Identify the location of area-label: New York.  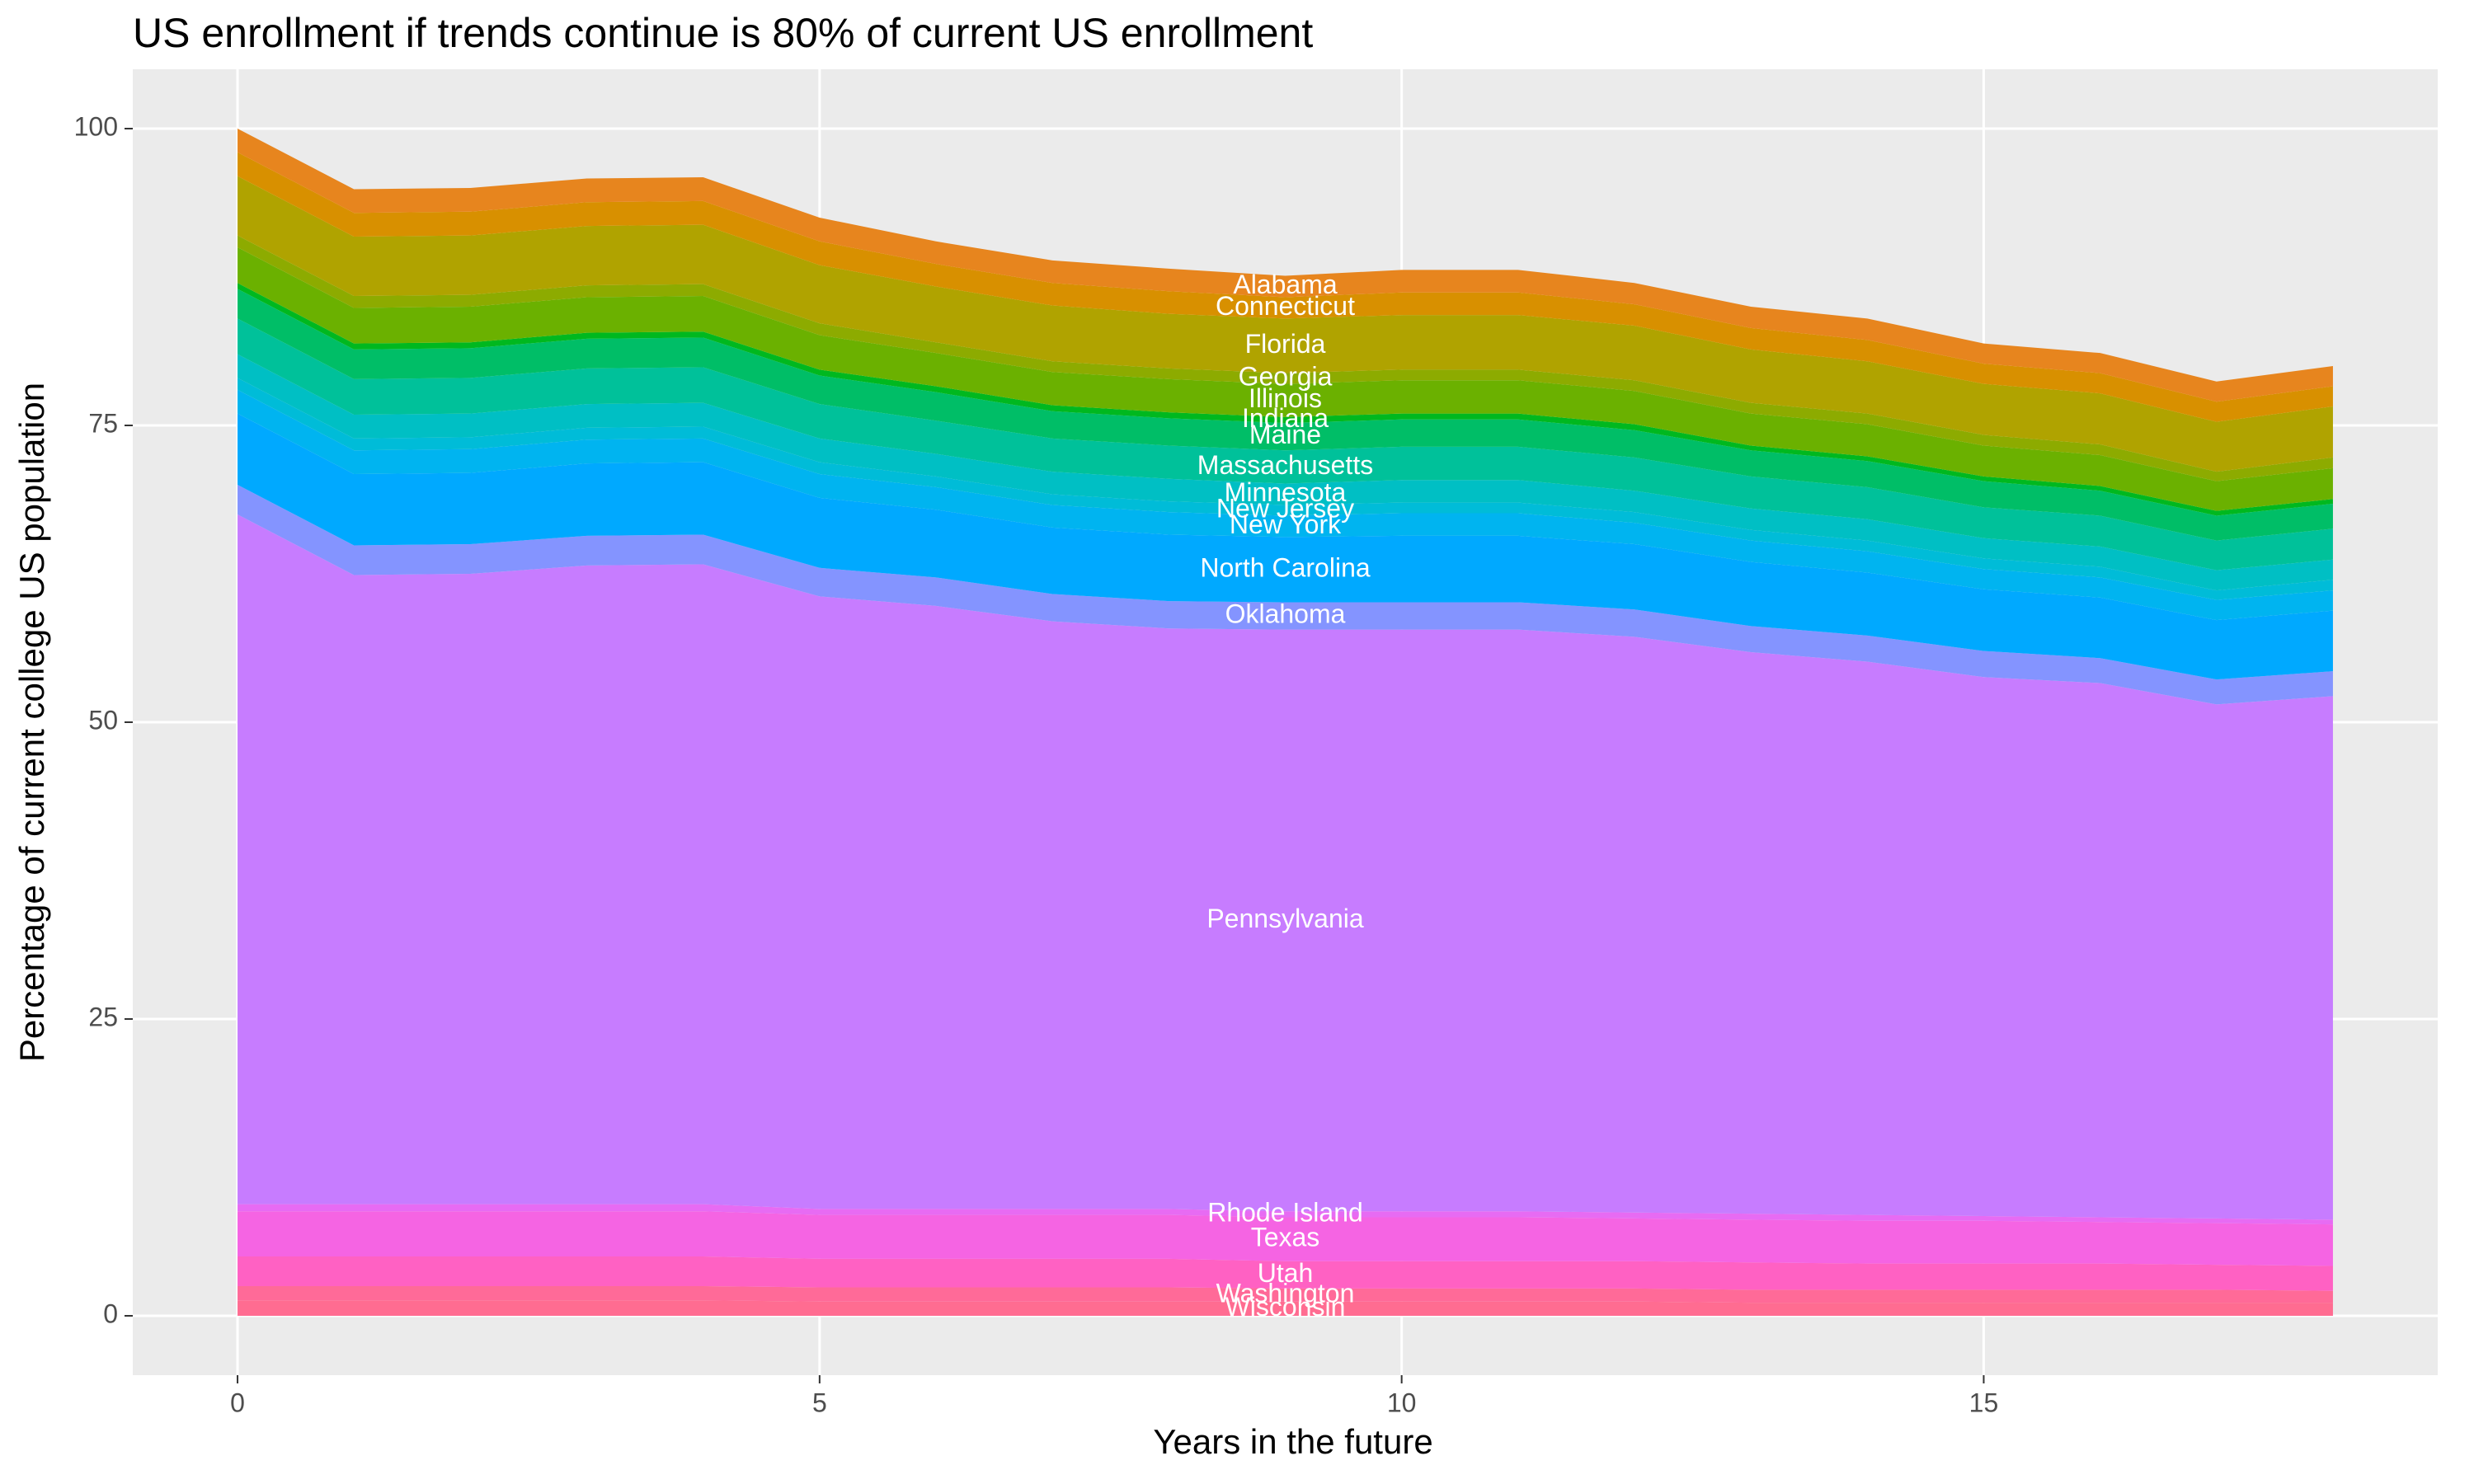
(1286, 524).